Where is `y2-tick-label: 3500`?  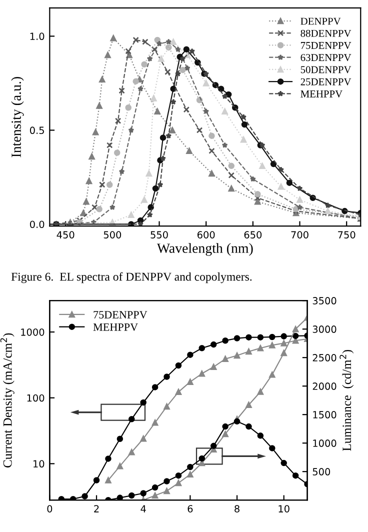 y2-tick-label: 3500 is located at coordinates (324, 300).